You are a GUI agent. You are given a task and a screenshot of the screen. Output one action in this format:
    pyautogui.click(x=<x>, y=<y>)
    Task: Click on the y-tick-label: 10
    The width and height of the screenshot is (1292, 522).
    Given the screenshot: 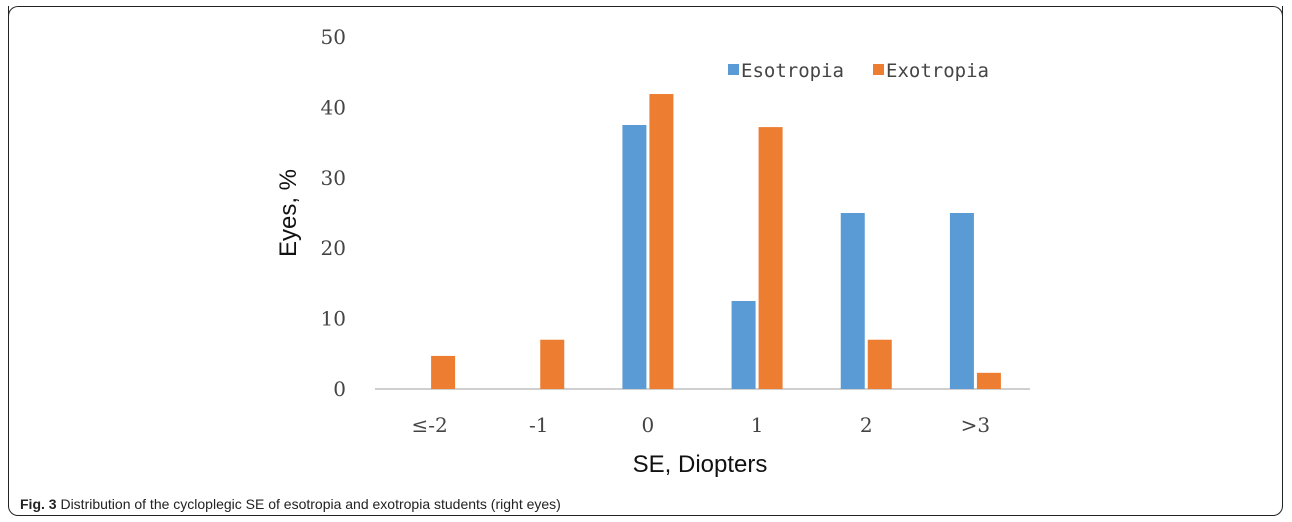 What is the action you would take?
    pyautogui.click(x=333, y=319)
    